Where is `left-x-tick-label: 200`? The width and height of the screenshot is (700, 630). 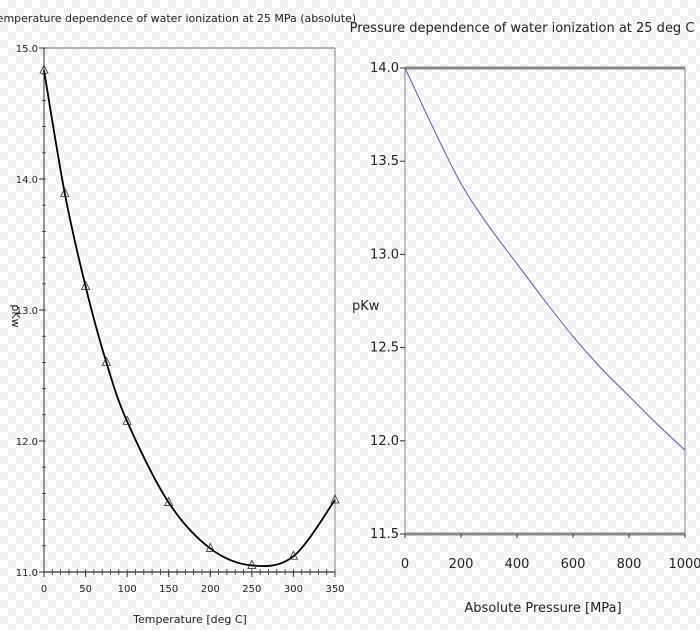
left-x-tick-label: 200 is located at coordinates (210, 589).